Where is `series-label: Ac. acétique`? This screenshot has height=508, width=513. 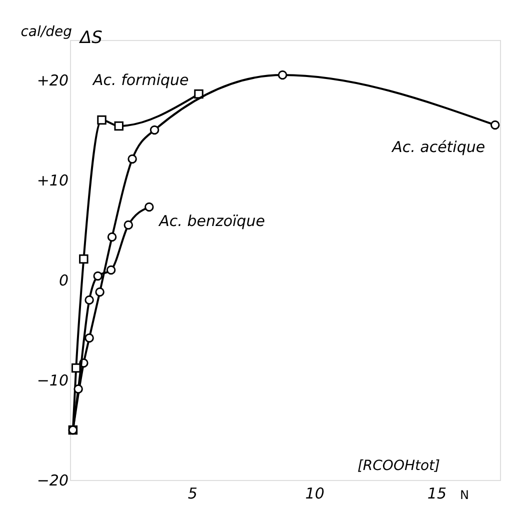
series-label: Ac. acétique is located at coordinates (438, 147).